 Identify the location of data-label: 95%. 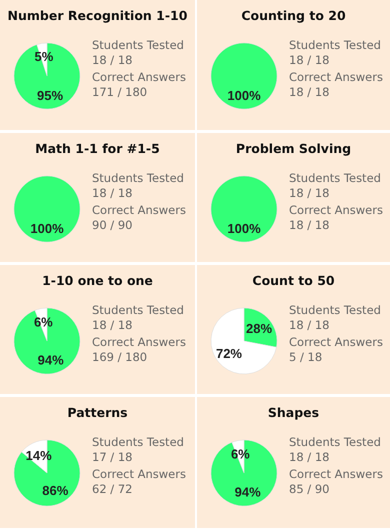
(50, 95).